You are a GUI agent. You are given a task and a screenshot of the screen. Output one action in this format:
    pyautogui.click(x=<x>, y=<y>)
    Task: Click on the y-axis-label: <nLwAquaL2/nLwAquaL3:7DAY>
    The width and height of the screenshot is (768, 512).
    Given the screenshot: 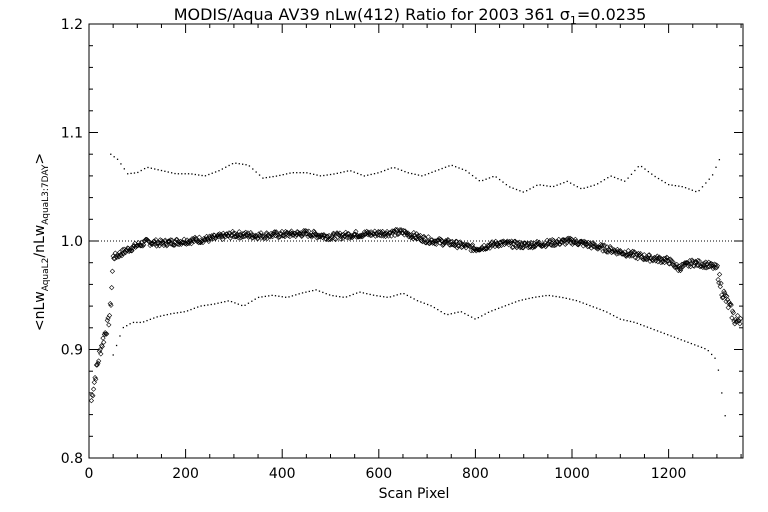 What is the action you would take?
    pyautogui.click(x=41, y=242)
    